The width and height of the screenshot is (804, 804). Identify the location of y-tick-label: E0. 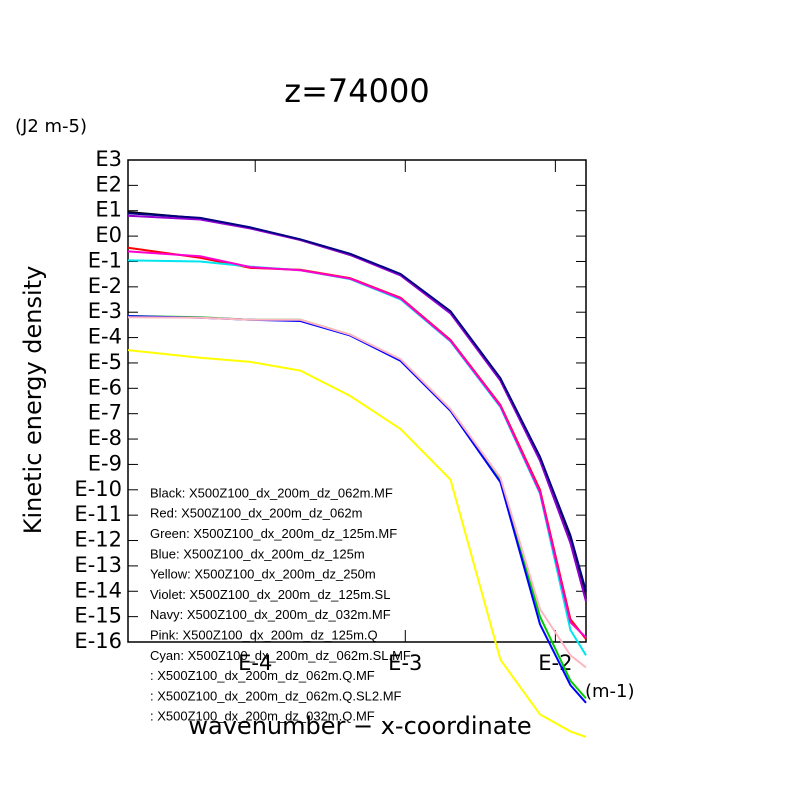
(108, 235).